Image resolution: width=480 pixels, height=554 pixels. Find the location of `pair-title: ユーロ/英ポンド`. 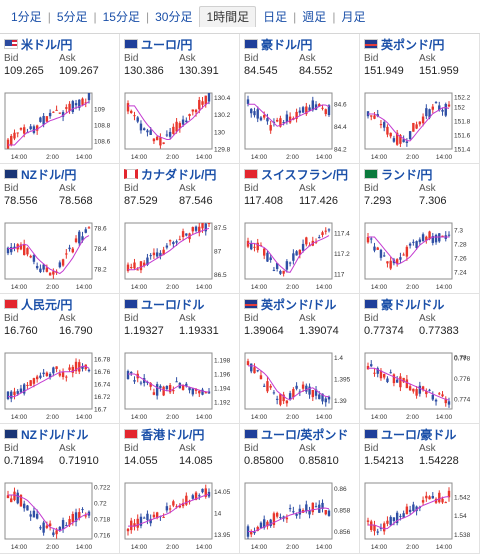

pair-title: ユーロ/英ポンド is located at coordinates (299, 434).